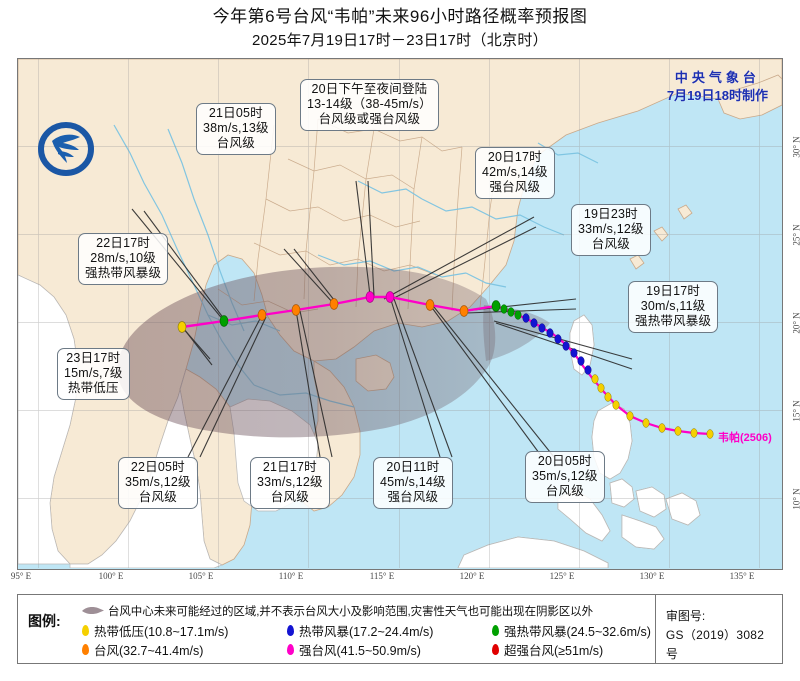 Image resolution: width=800 pixels, height=681 pixels. What do you see at coordinates (610, 214) in the screenshot?
I see `callout-time: 19日23时` at bounding box center [610, 214].